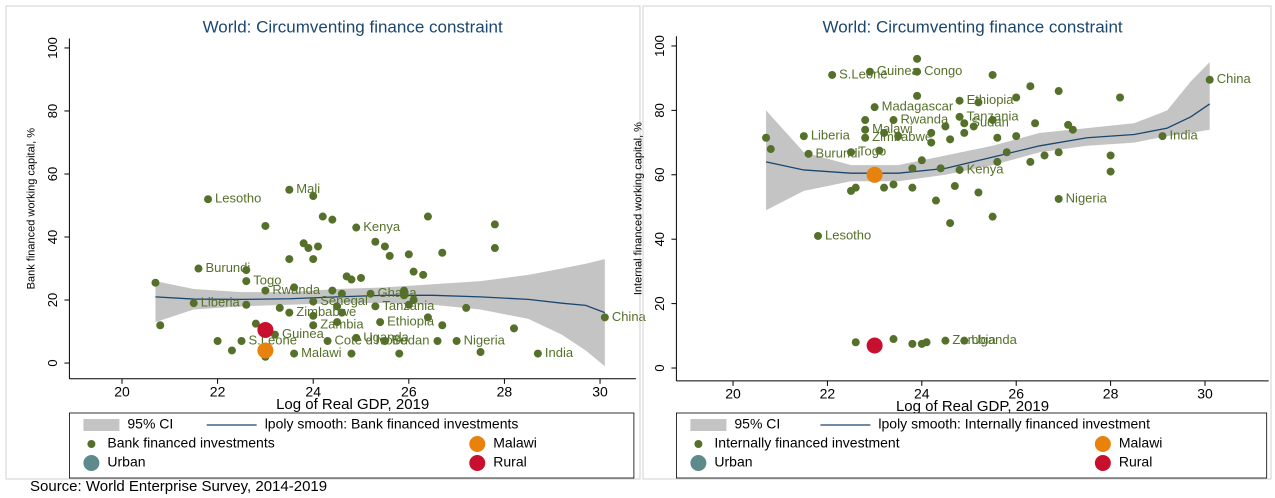 Image resolution: width=1275 pixels, height=498 pixels. Describe the element at coordinates (392, 424) in the screenshot. I see `legend-label: lpoly smooth: Bank financed investments` at that location.